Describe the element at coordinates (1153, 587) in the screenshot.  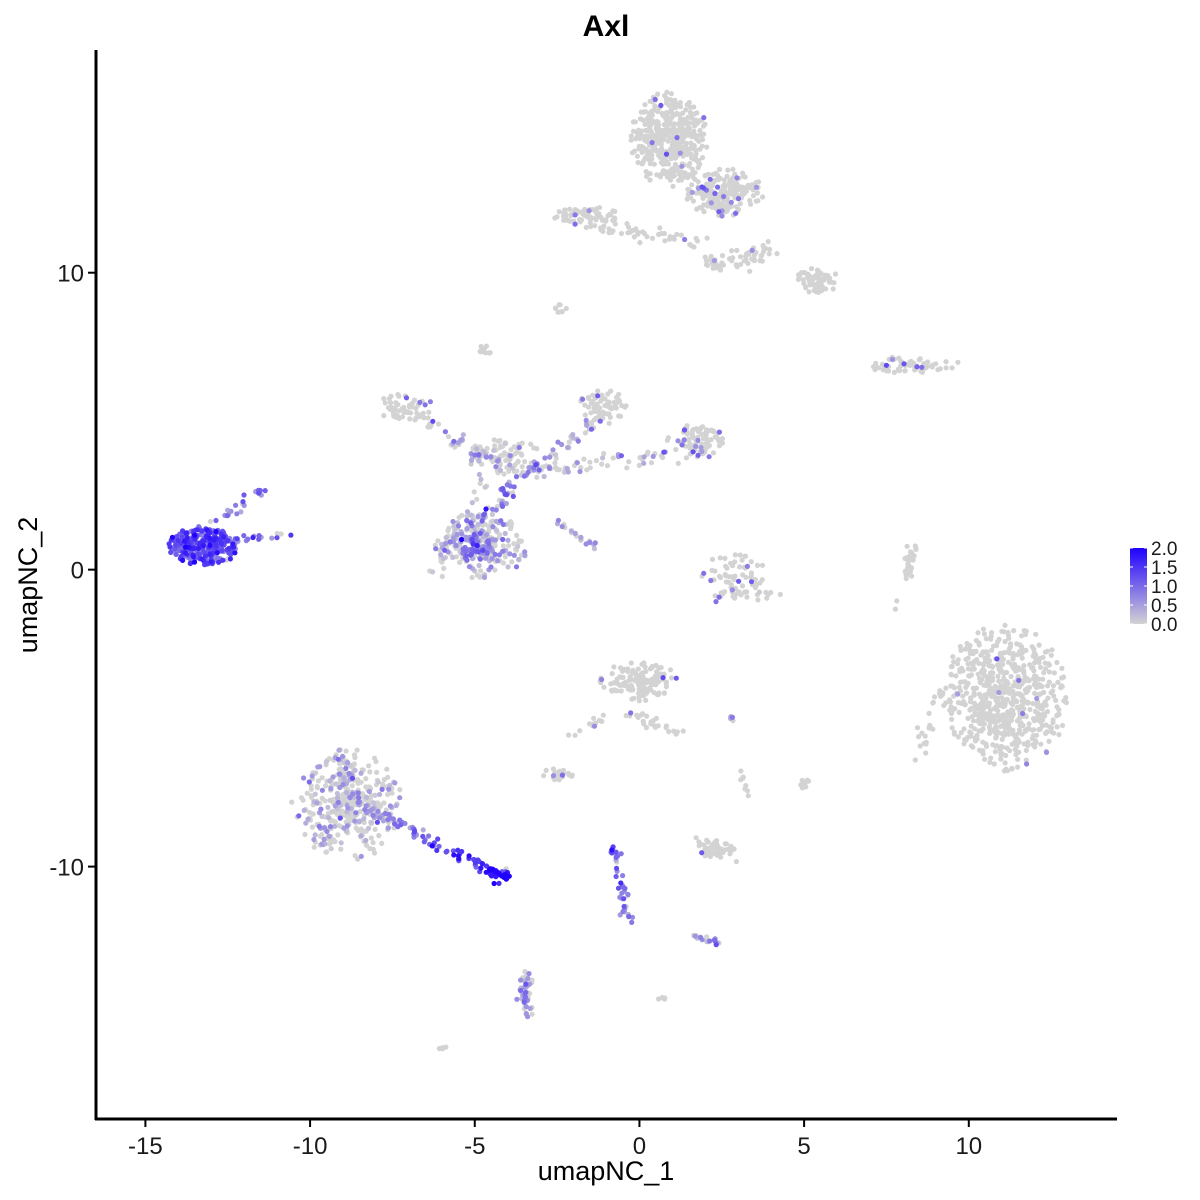
I see `color-legend: 0.00.51.01.52.0` at that location.